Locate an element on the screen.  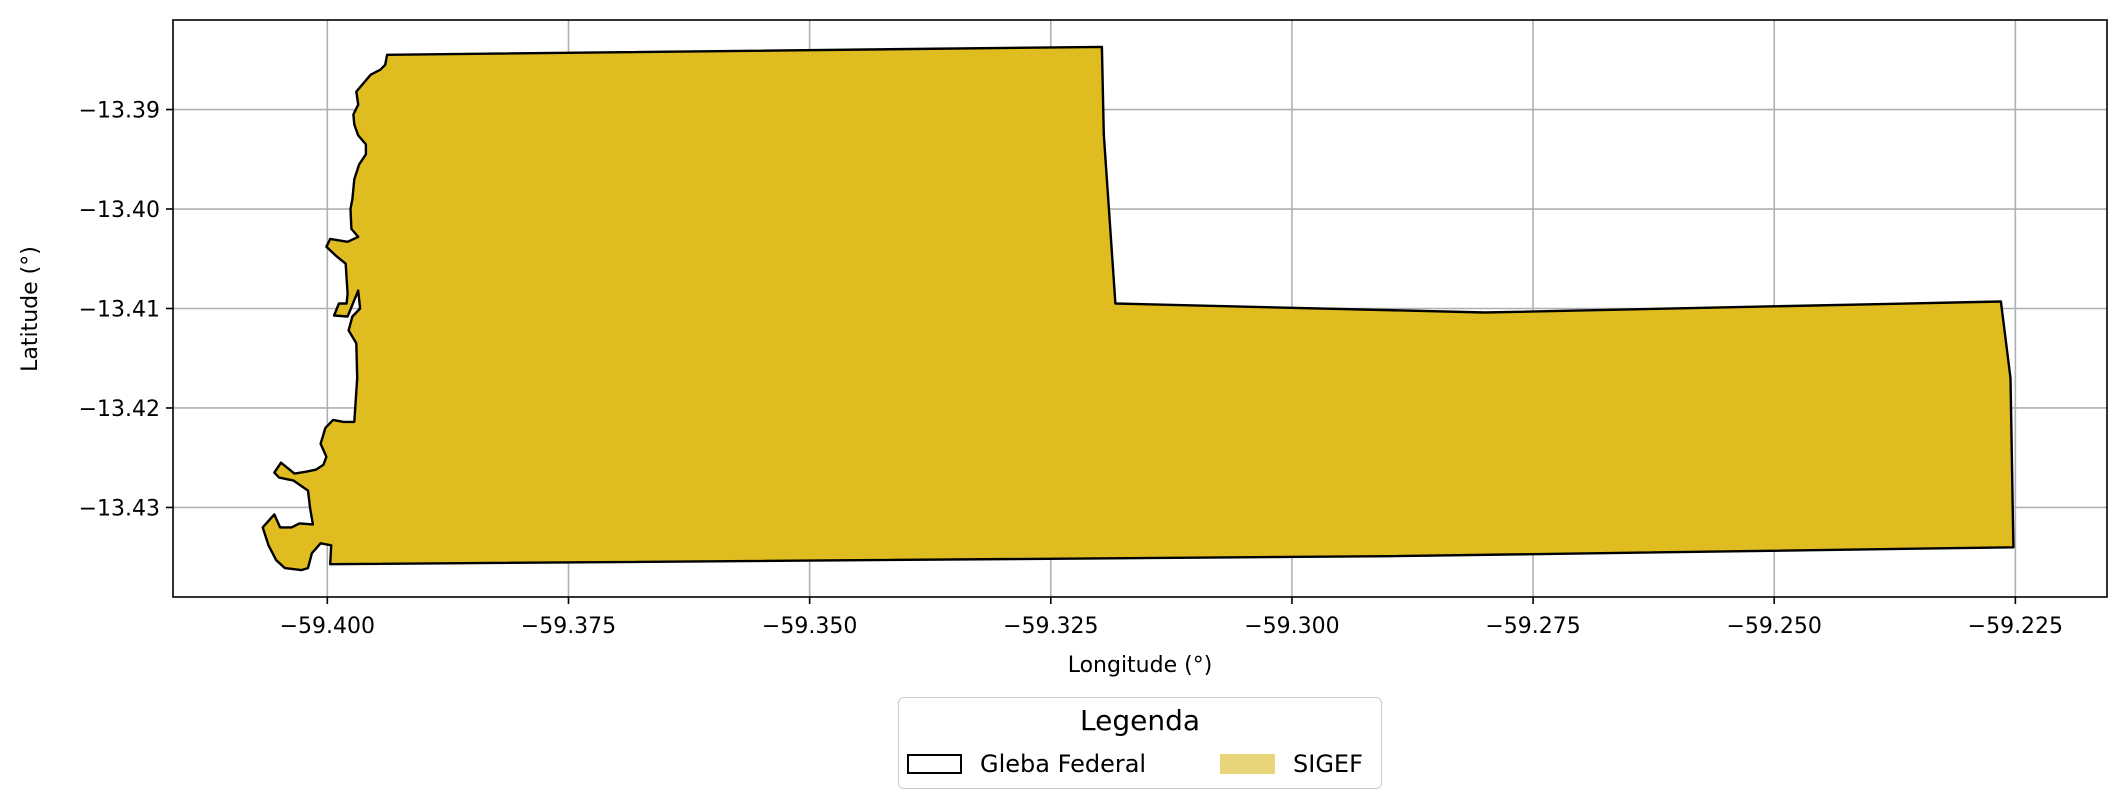
x-tick-label: −59.250 is located at coordinates (1774, 626).